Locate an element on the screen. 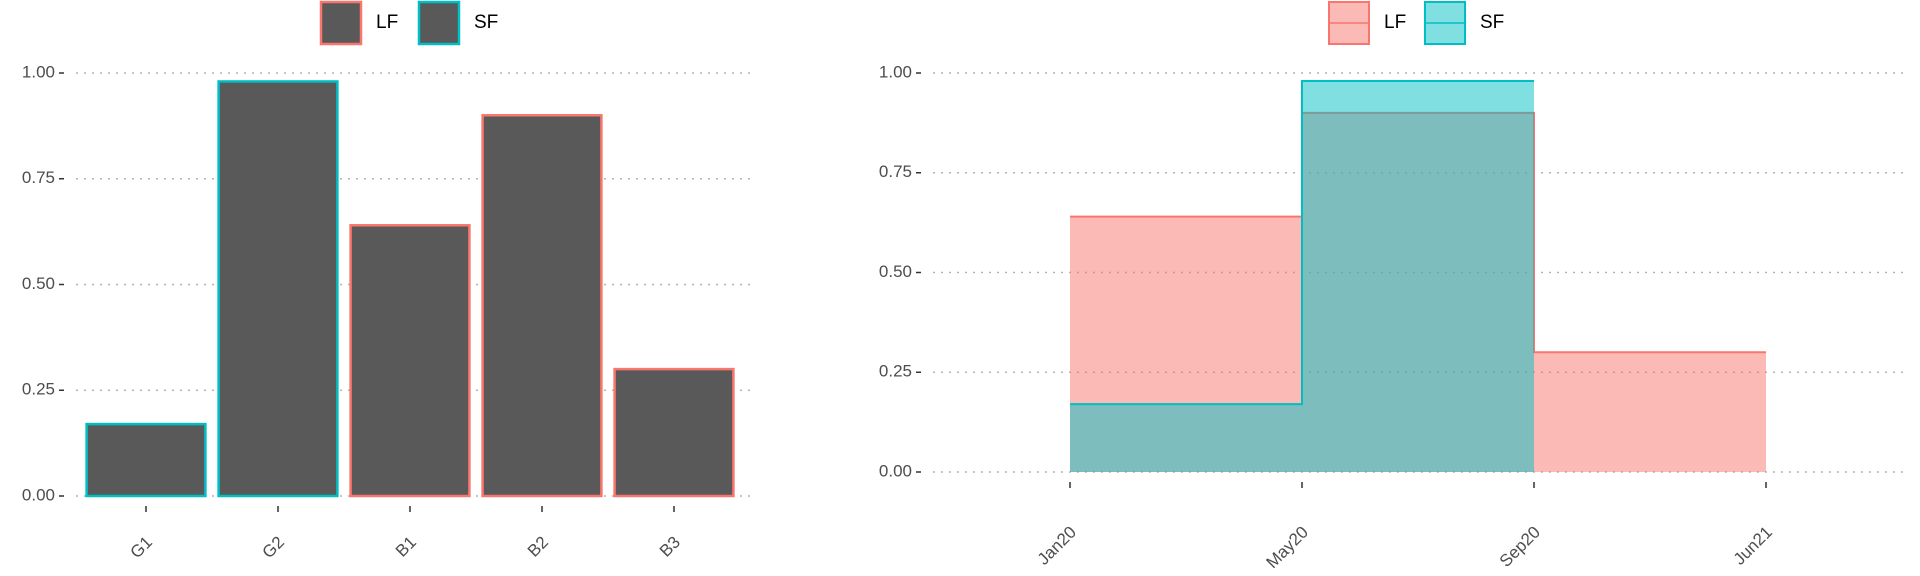 The height and width of the screenshot is (576, 1920). x-tick-label: Jun21 is located at coordinates (1753, 546).